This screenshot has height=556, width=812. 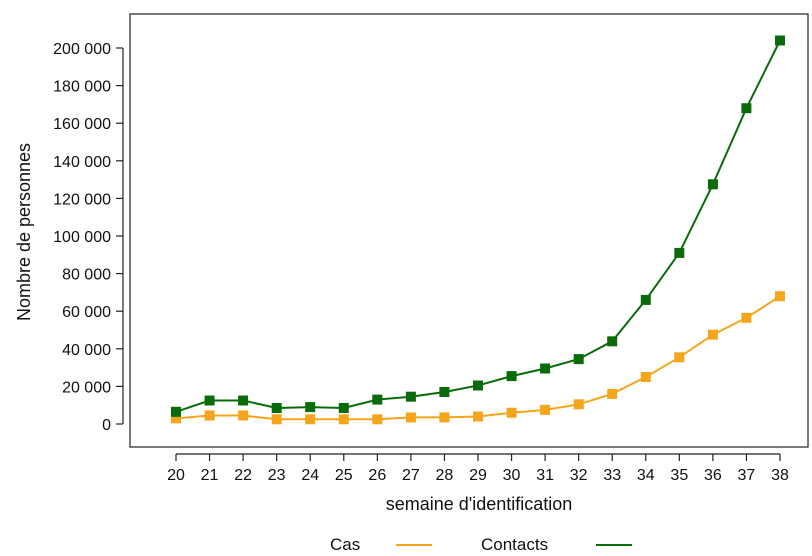 I want to click on y-tick-label: 180 000, so click(x=82, y=87).